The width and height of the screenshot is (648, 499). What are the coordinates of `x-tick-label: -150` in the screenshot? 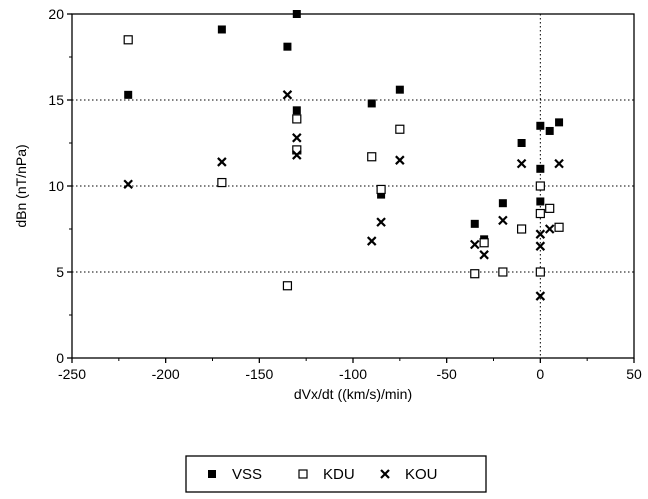 It's located at (259, 374).